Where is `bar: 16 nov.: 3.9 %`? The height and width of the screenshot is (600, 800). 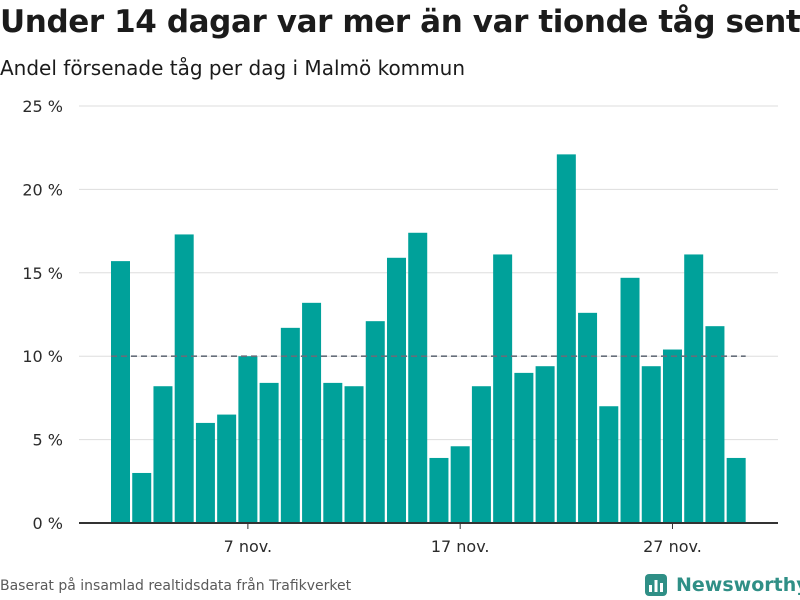 bar: 16 nov.: 3.9 % is located at coordinates (439, 490).